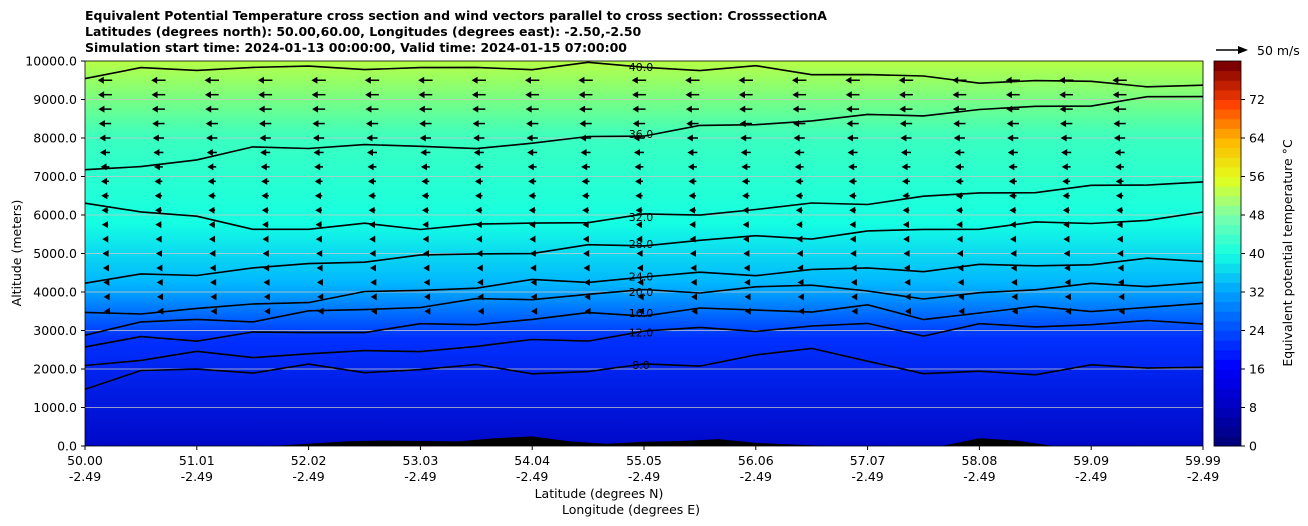 This screenshot has height=526, width=1308. What do you see at coordinates (641, 67) in the screenshot?
I see `contour-label-40: 40.0` at bounding box center [641, 67].